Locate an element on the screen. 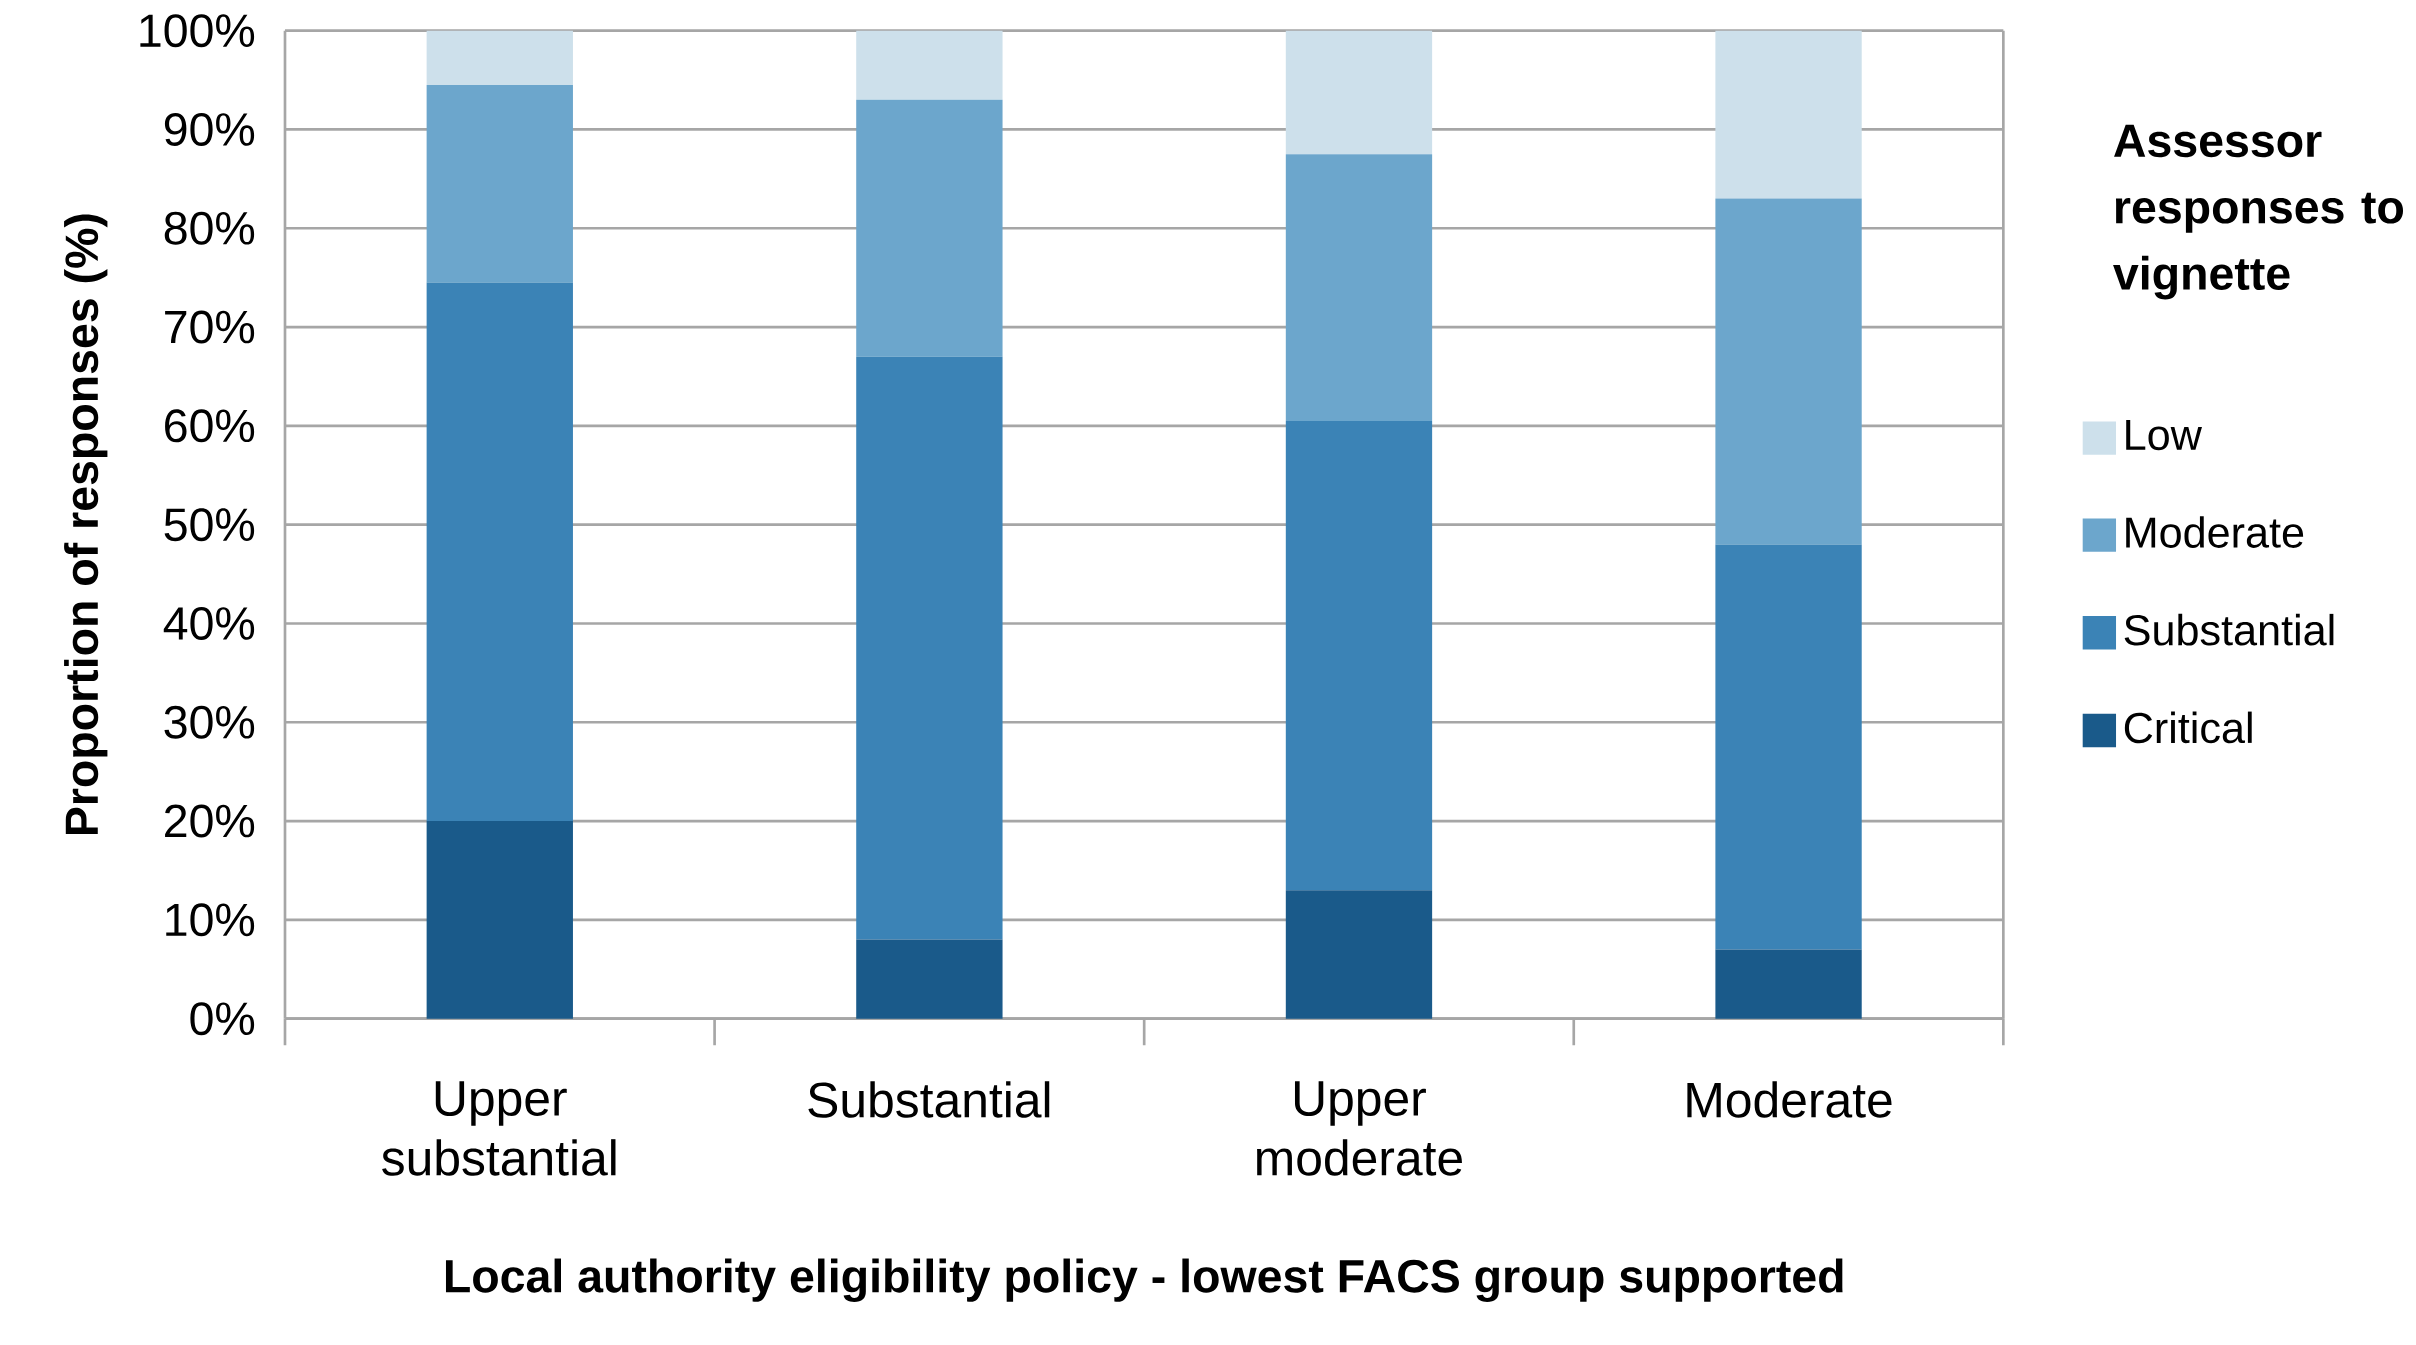 The image size is (2416, 1345). y-tick-label: 80% is located at coordinates (209, 228).